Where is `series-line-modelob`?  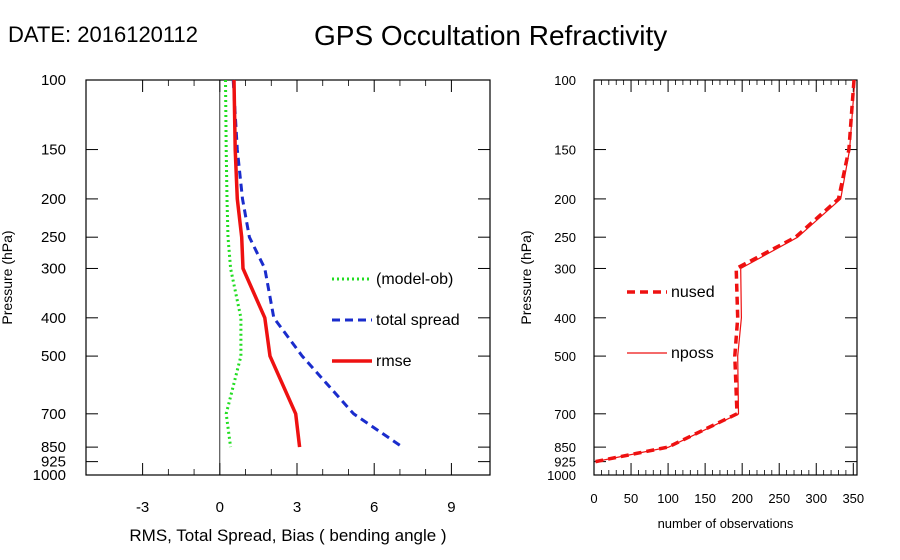 series-line-modelob is located at coordinates (233, 263).